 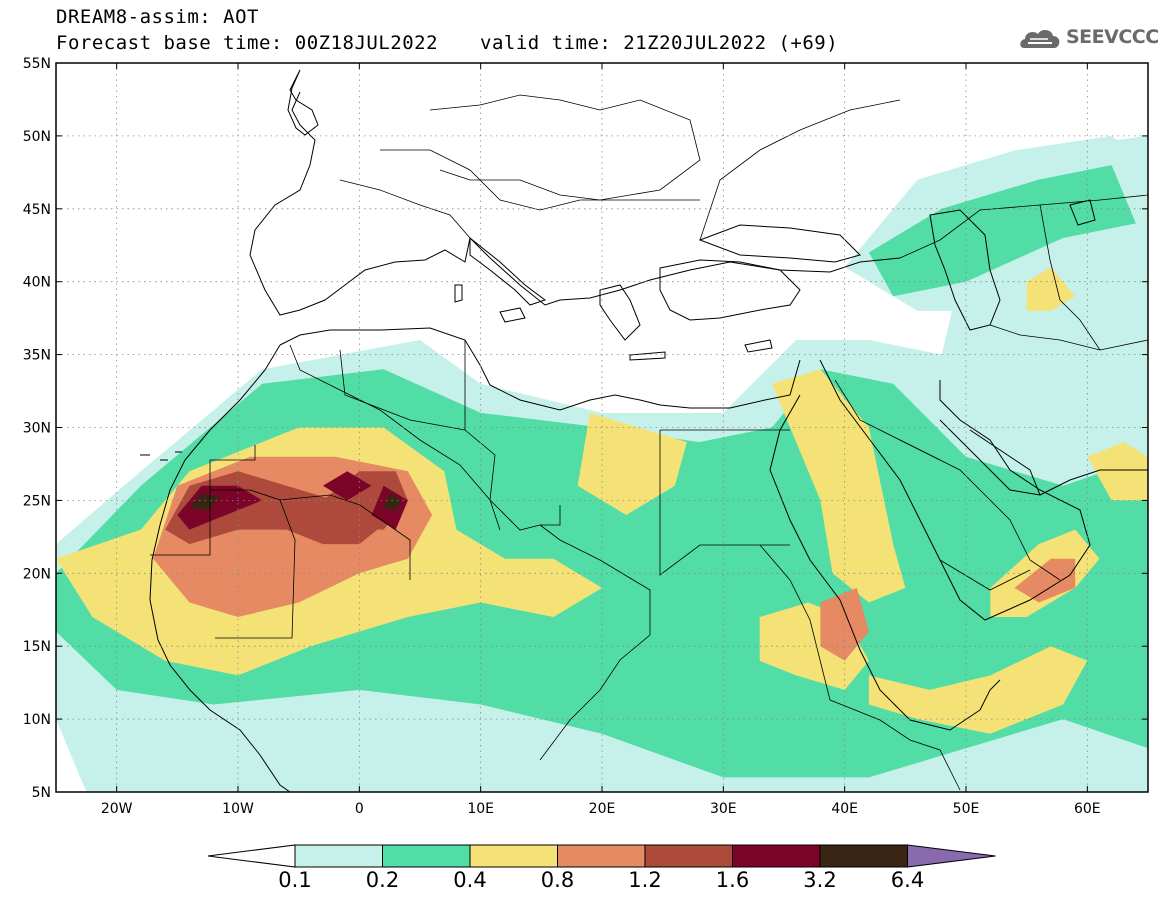 I want to click on cyprus, so click(x=758, y=346).